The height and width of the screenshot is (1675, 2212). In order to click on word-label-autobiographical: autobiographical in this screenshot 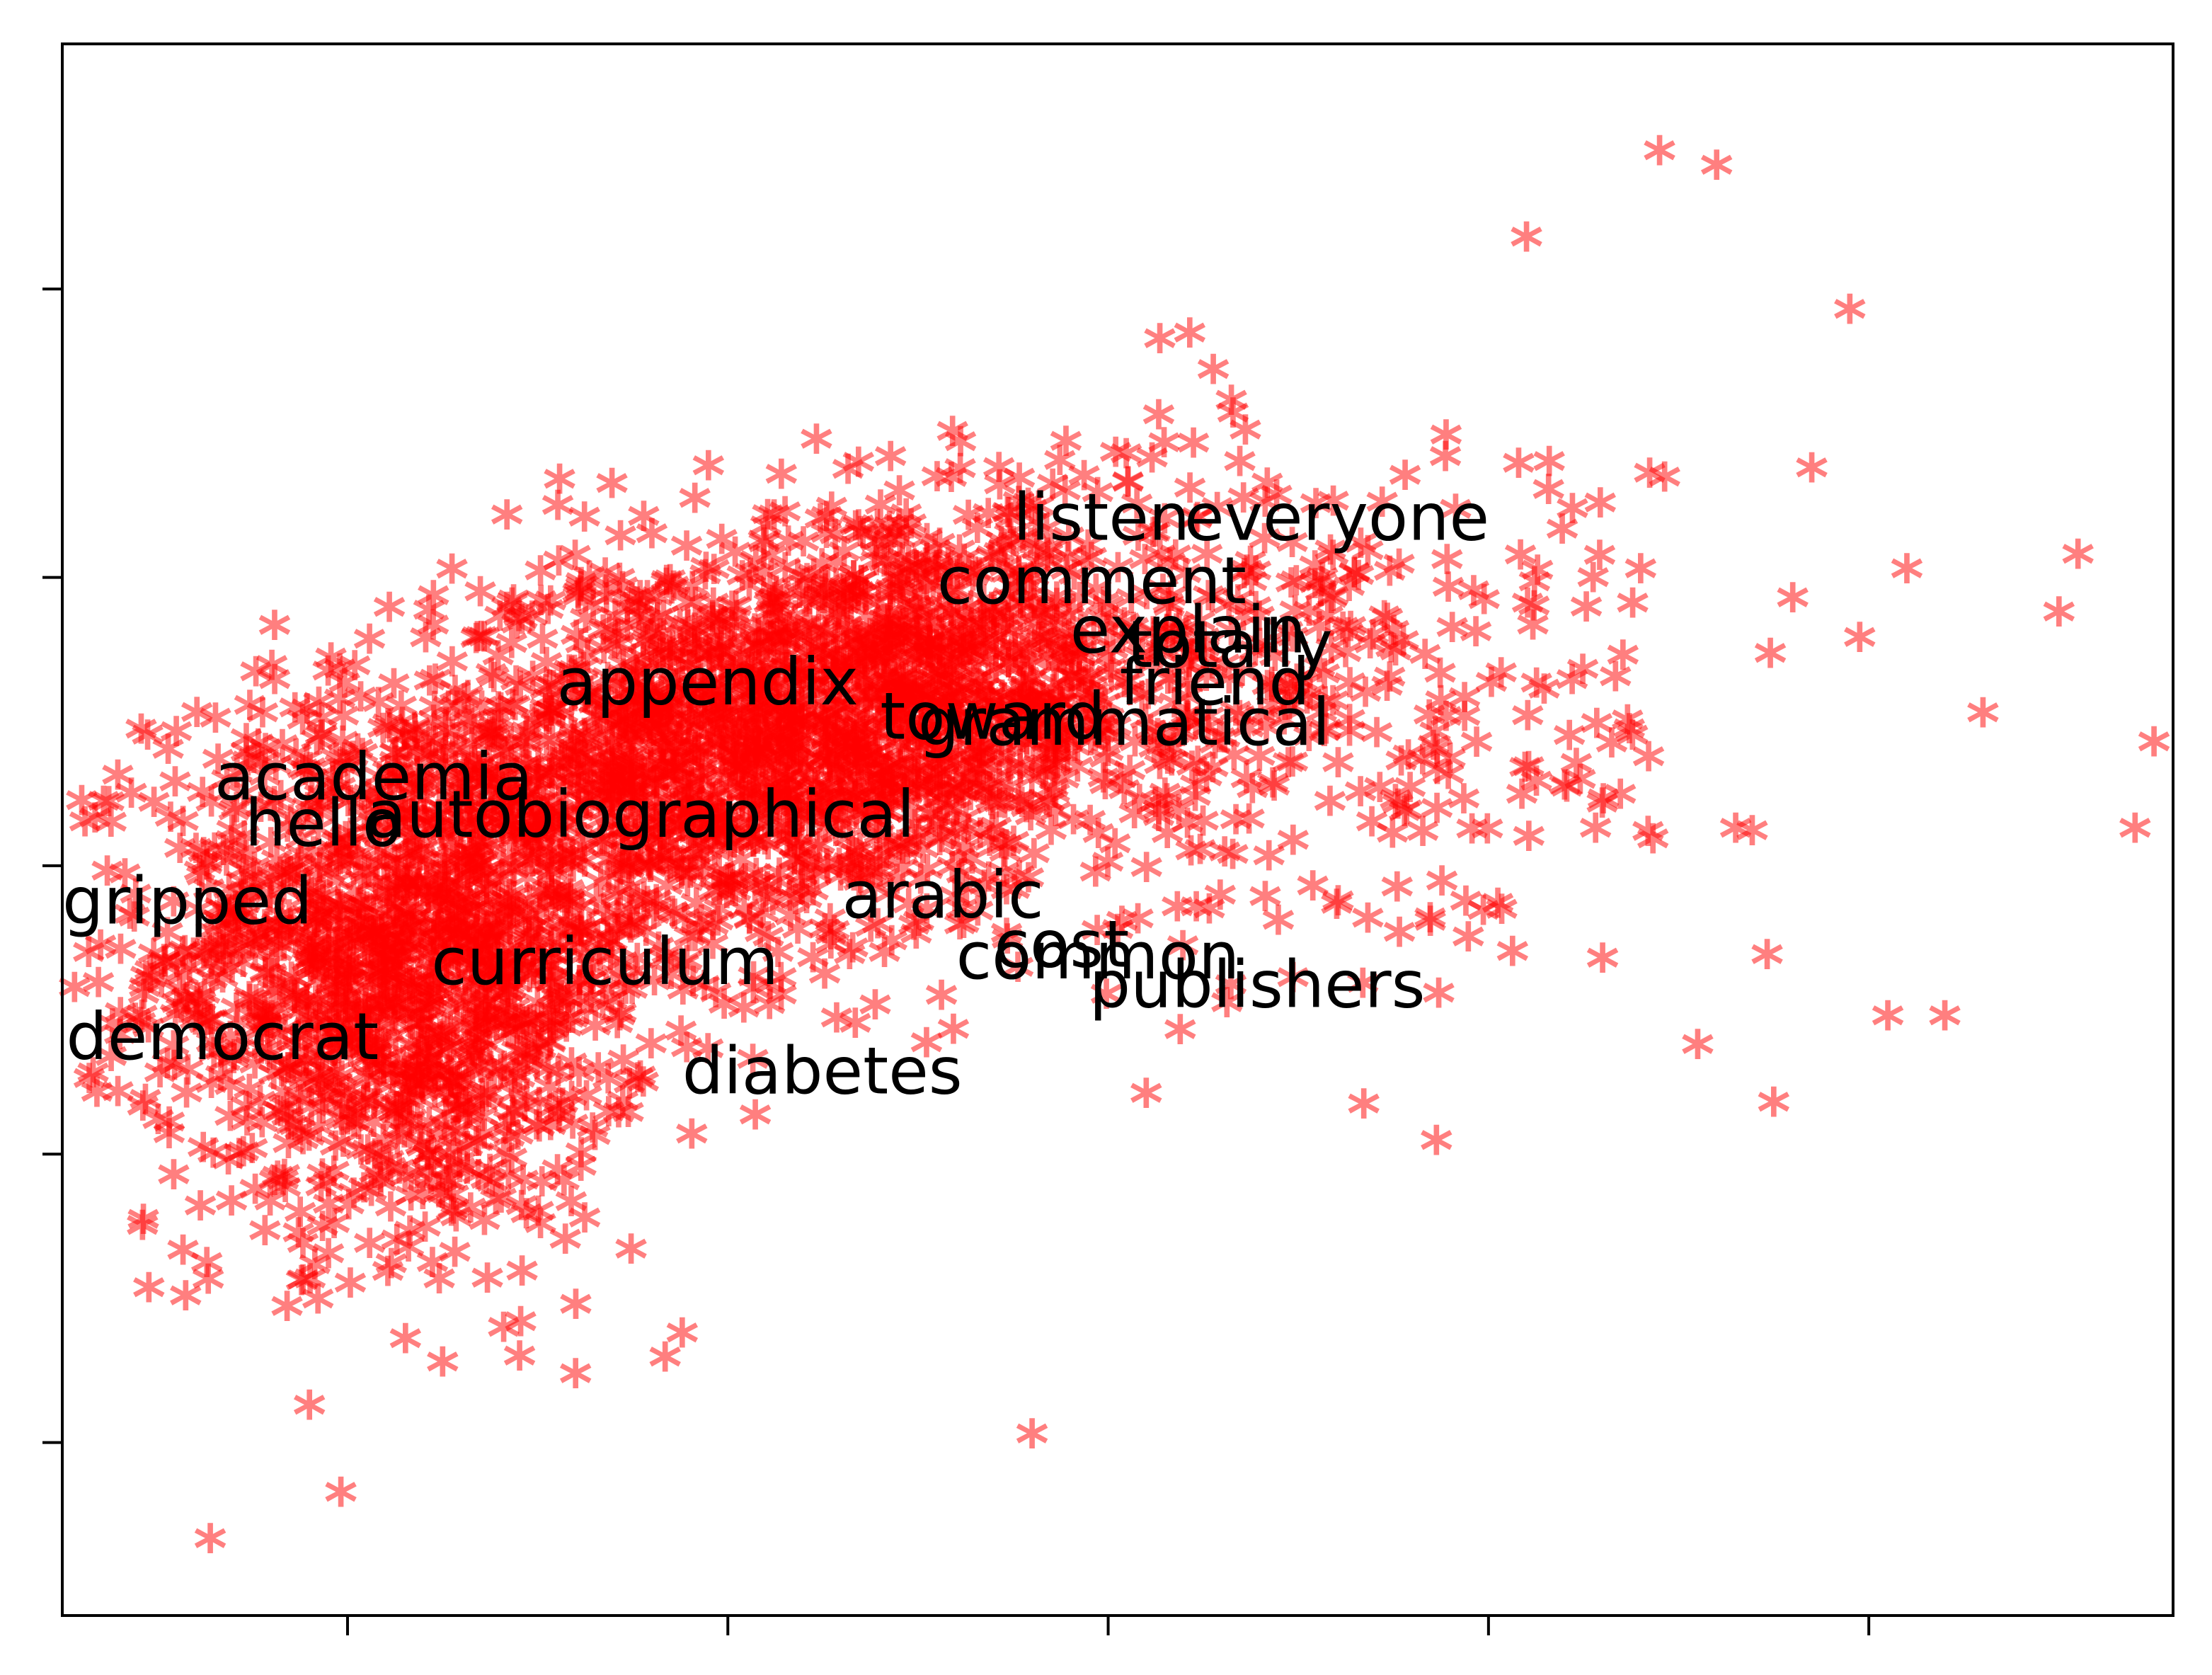, I will do `click(641, 815)`.